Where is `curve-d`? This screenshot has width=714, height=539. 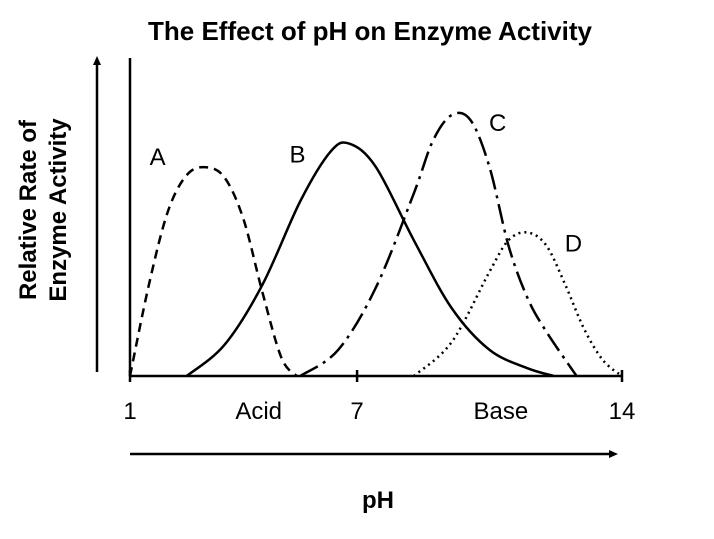
curve-d is located at coordinates (518, 304).